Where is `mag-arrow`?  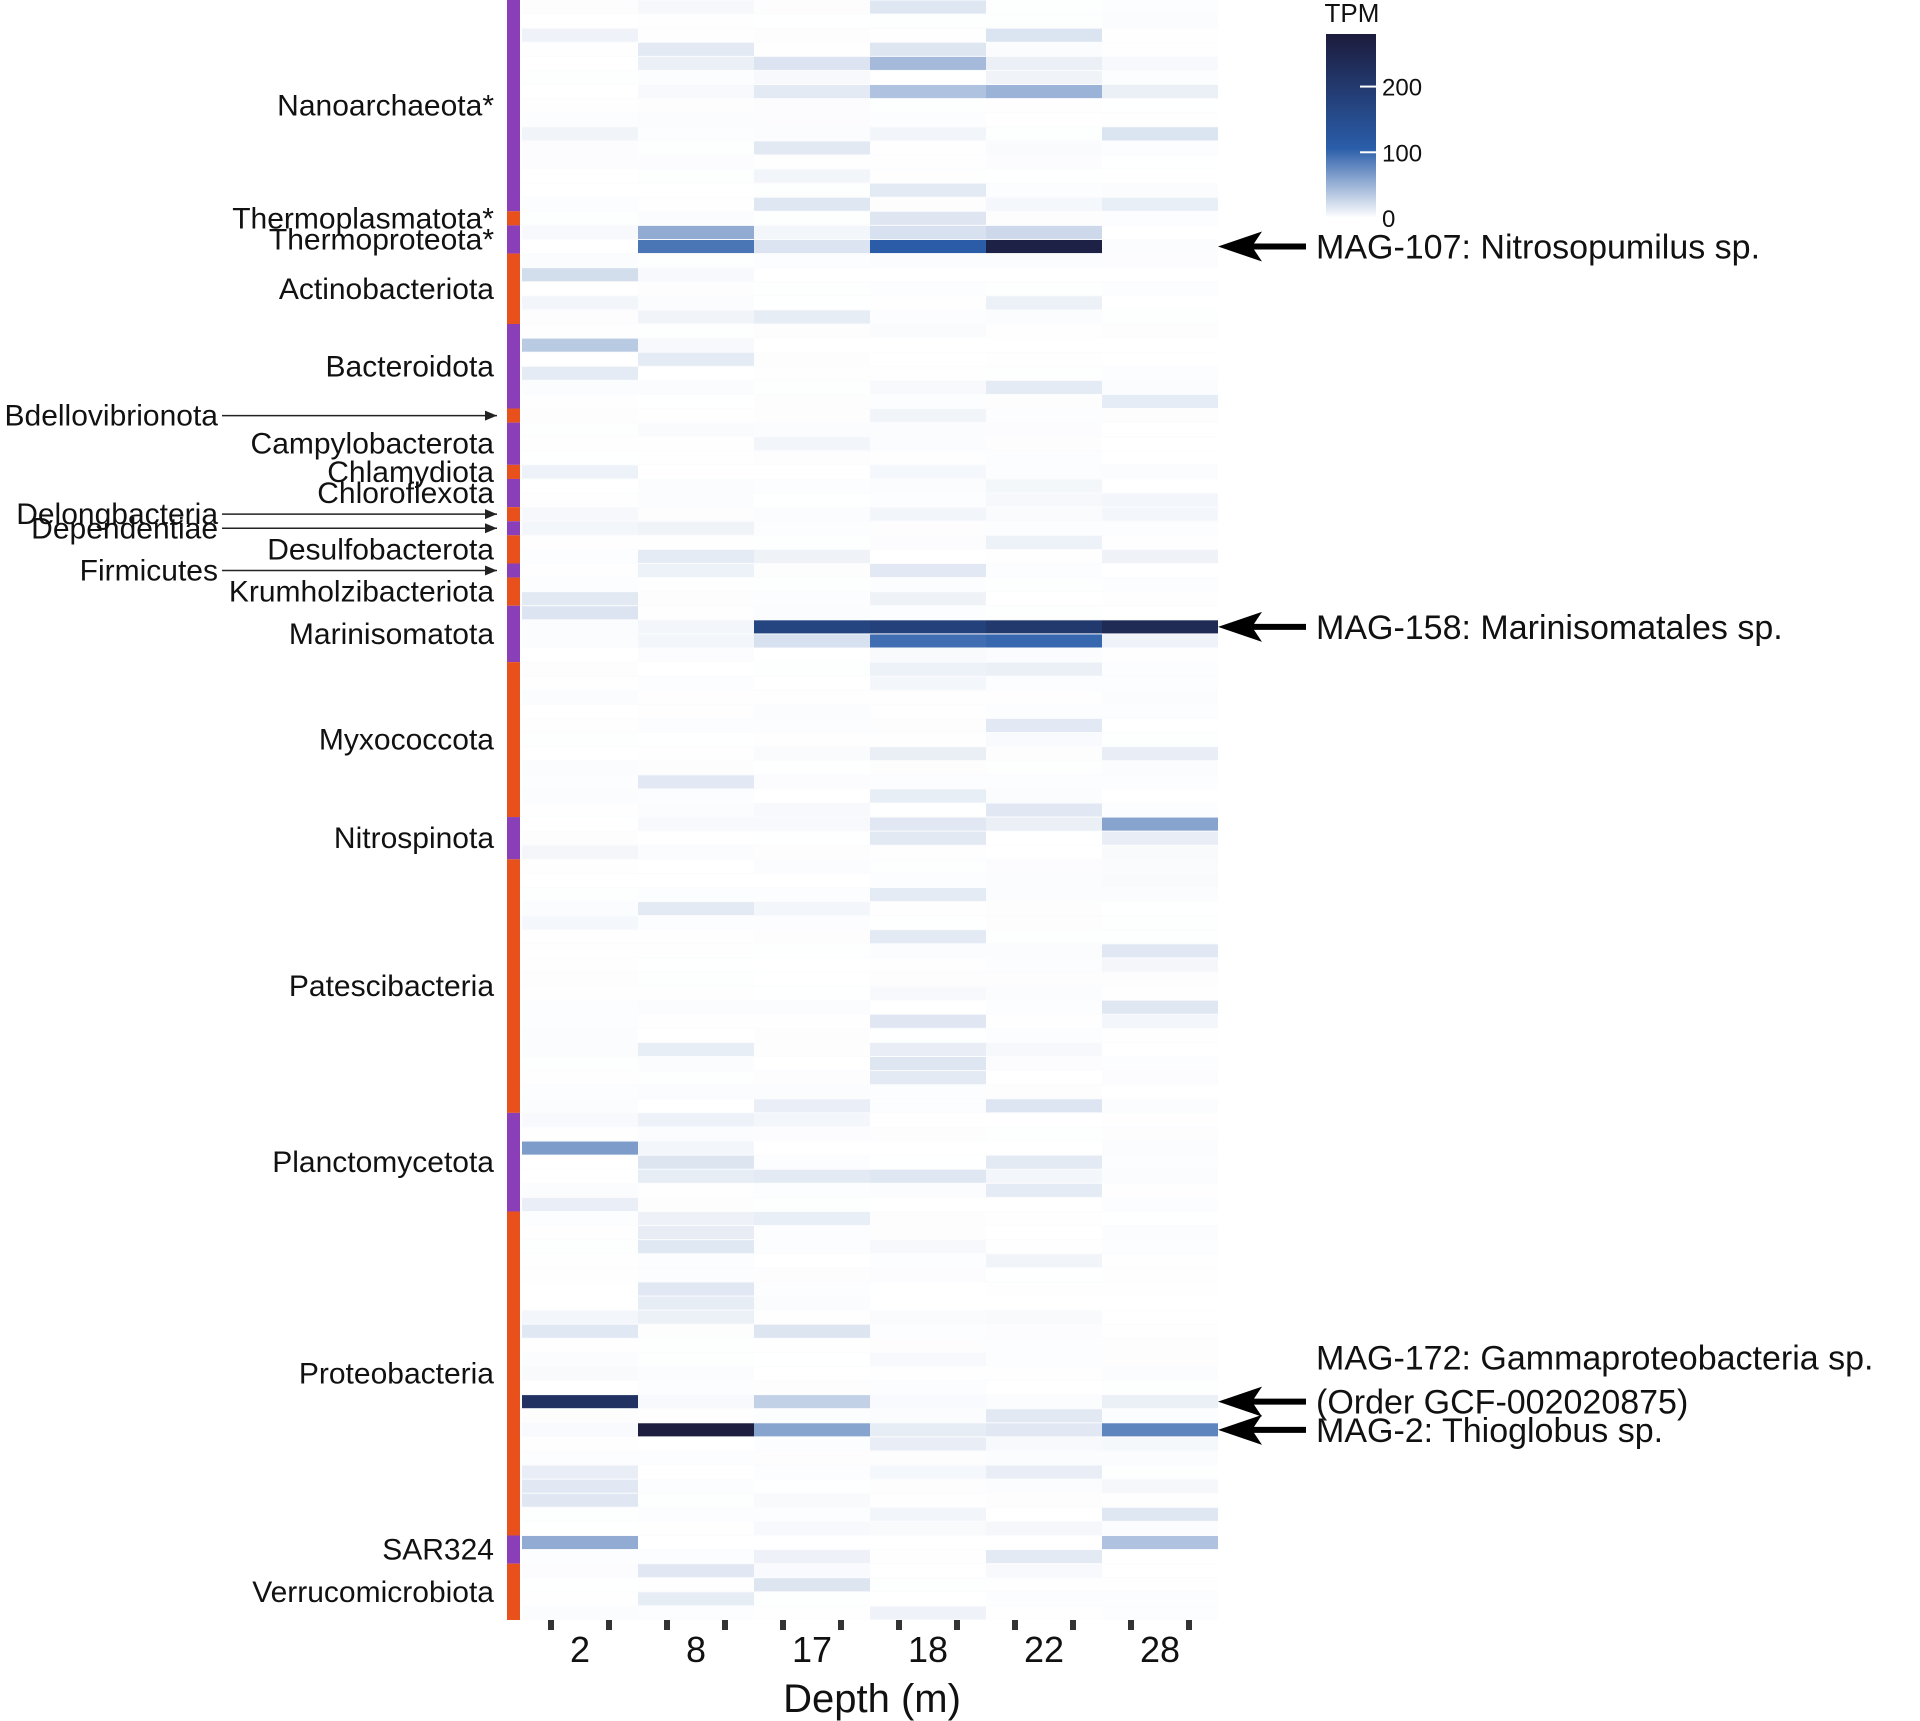
mag-arrow is located at coordinates (1262, 626).